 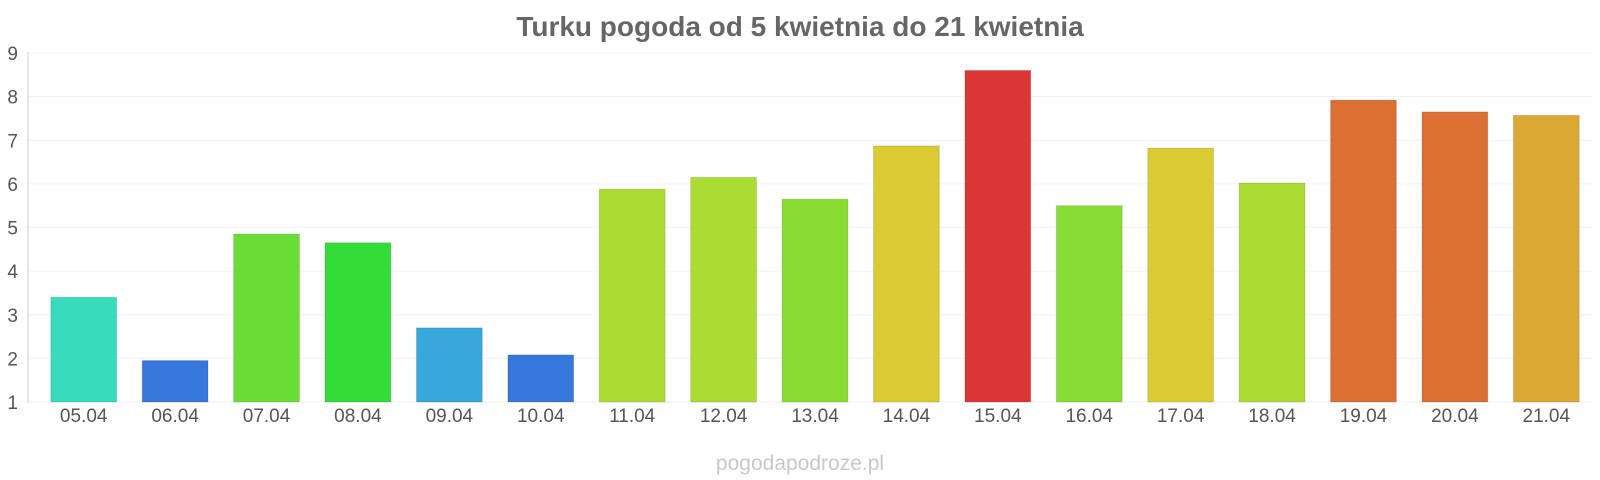 What do you see at coordinates (12, 185) in the screenshot?
I see `y-tick-label: 6` at bounding box center [12, 185].